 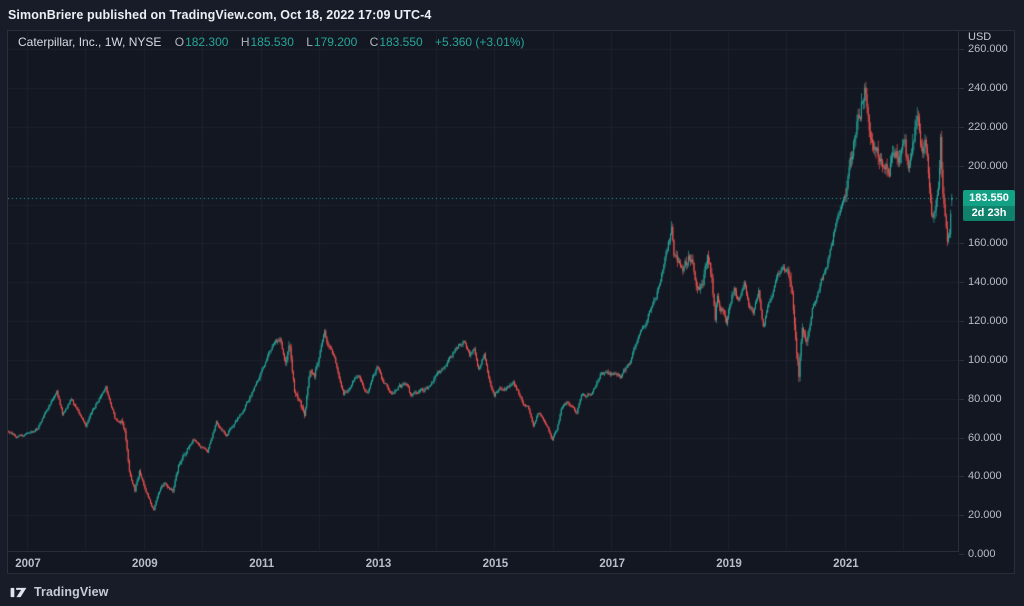 What do you see at coordinates (309, 42) in the screenshot?
I see `low-label: L` at bounding box center [309, 42].